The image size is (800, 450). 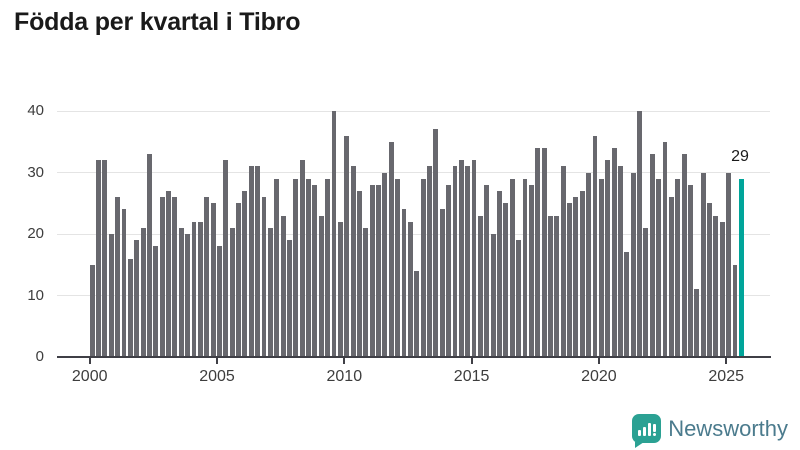 What do you see at coordinates (413, 111) in the screenshot?
I see `gridline-y40` at bounding box center [413, 111].